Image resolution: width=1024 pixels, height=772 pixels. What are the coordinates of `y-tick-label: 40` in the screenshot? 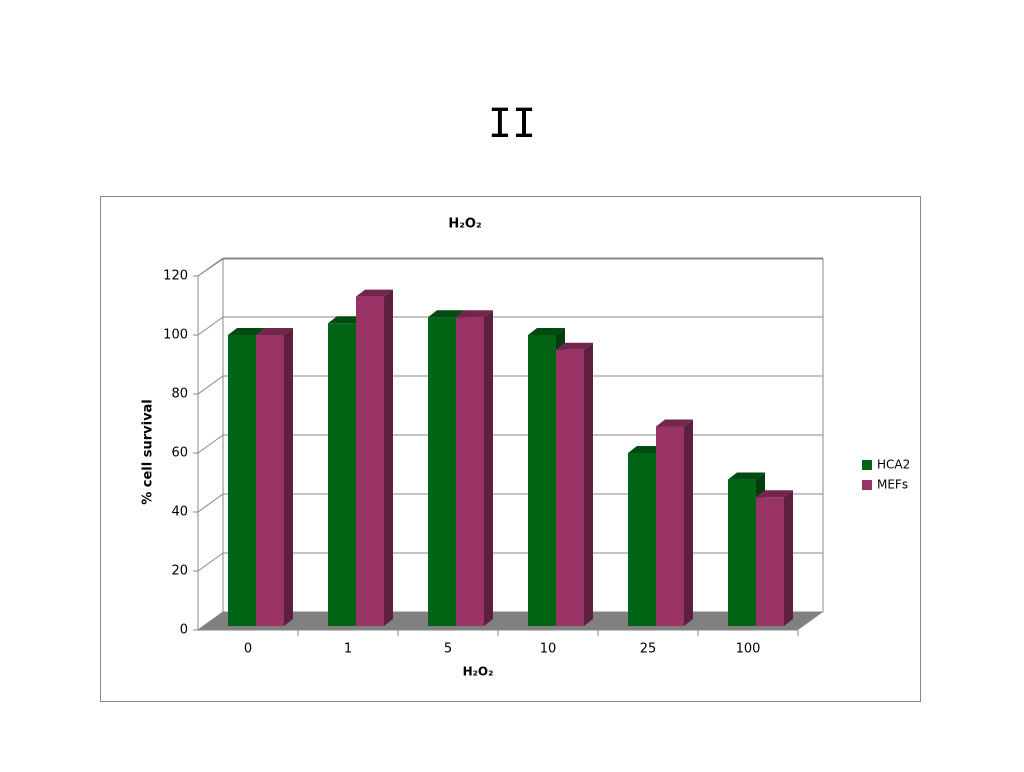 It's located at (179, 512).